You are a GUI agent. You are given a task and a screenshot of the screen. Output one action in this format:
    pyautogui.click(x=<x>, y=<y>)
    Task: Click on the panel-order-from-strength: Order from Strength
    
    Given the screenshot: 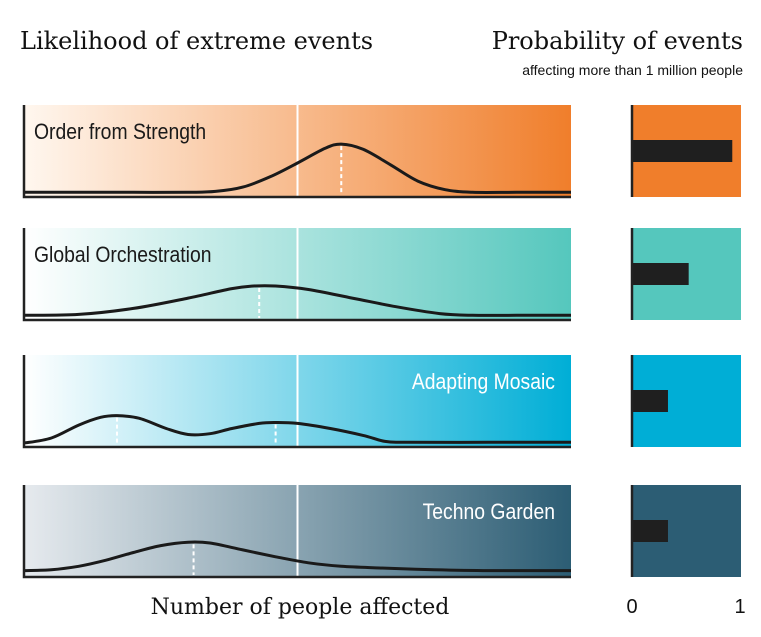 What is the action you would take?
    pyautogui.click(x=381, y=152)
    